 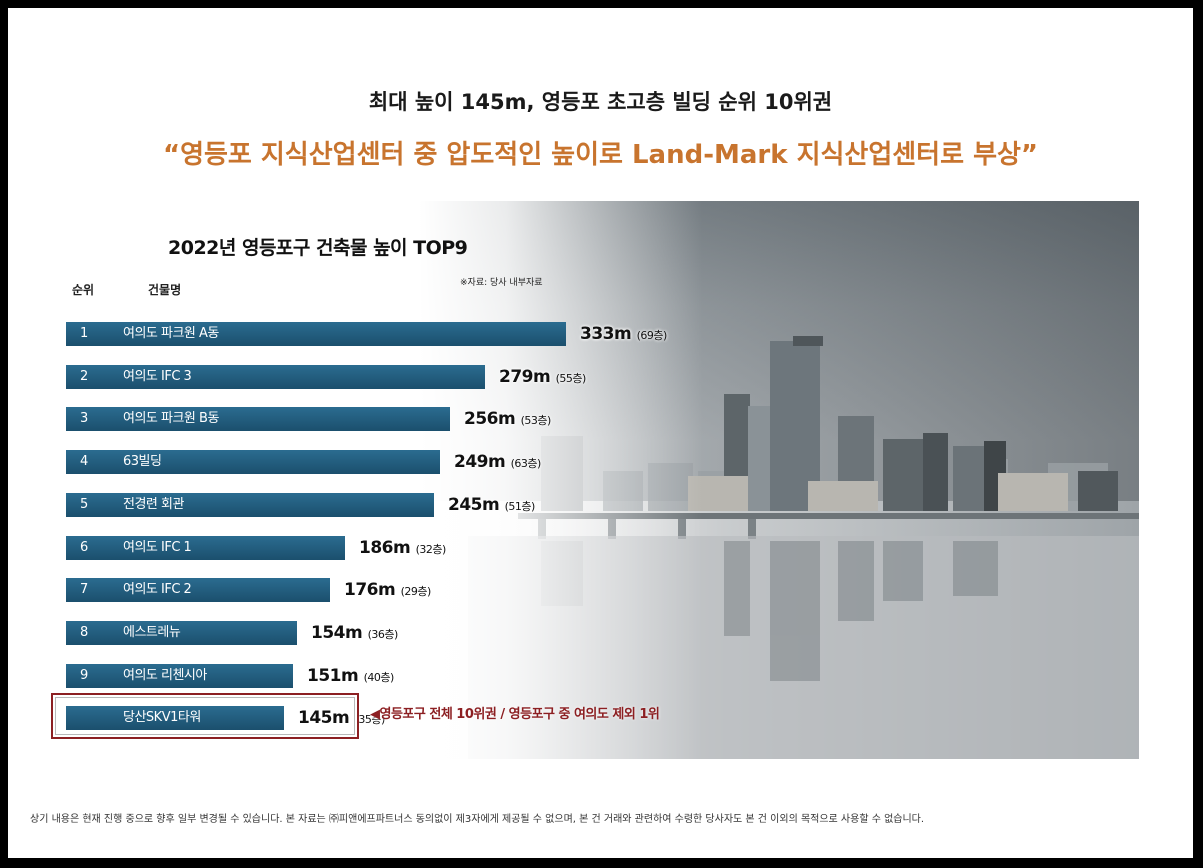 I want to click on bar-value-label: 151m (40층), so click(x=351, y=676).